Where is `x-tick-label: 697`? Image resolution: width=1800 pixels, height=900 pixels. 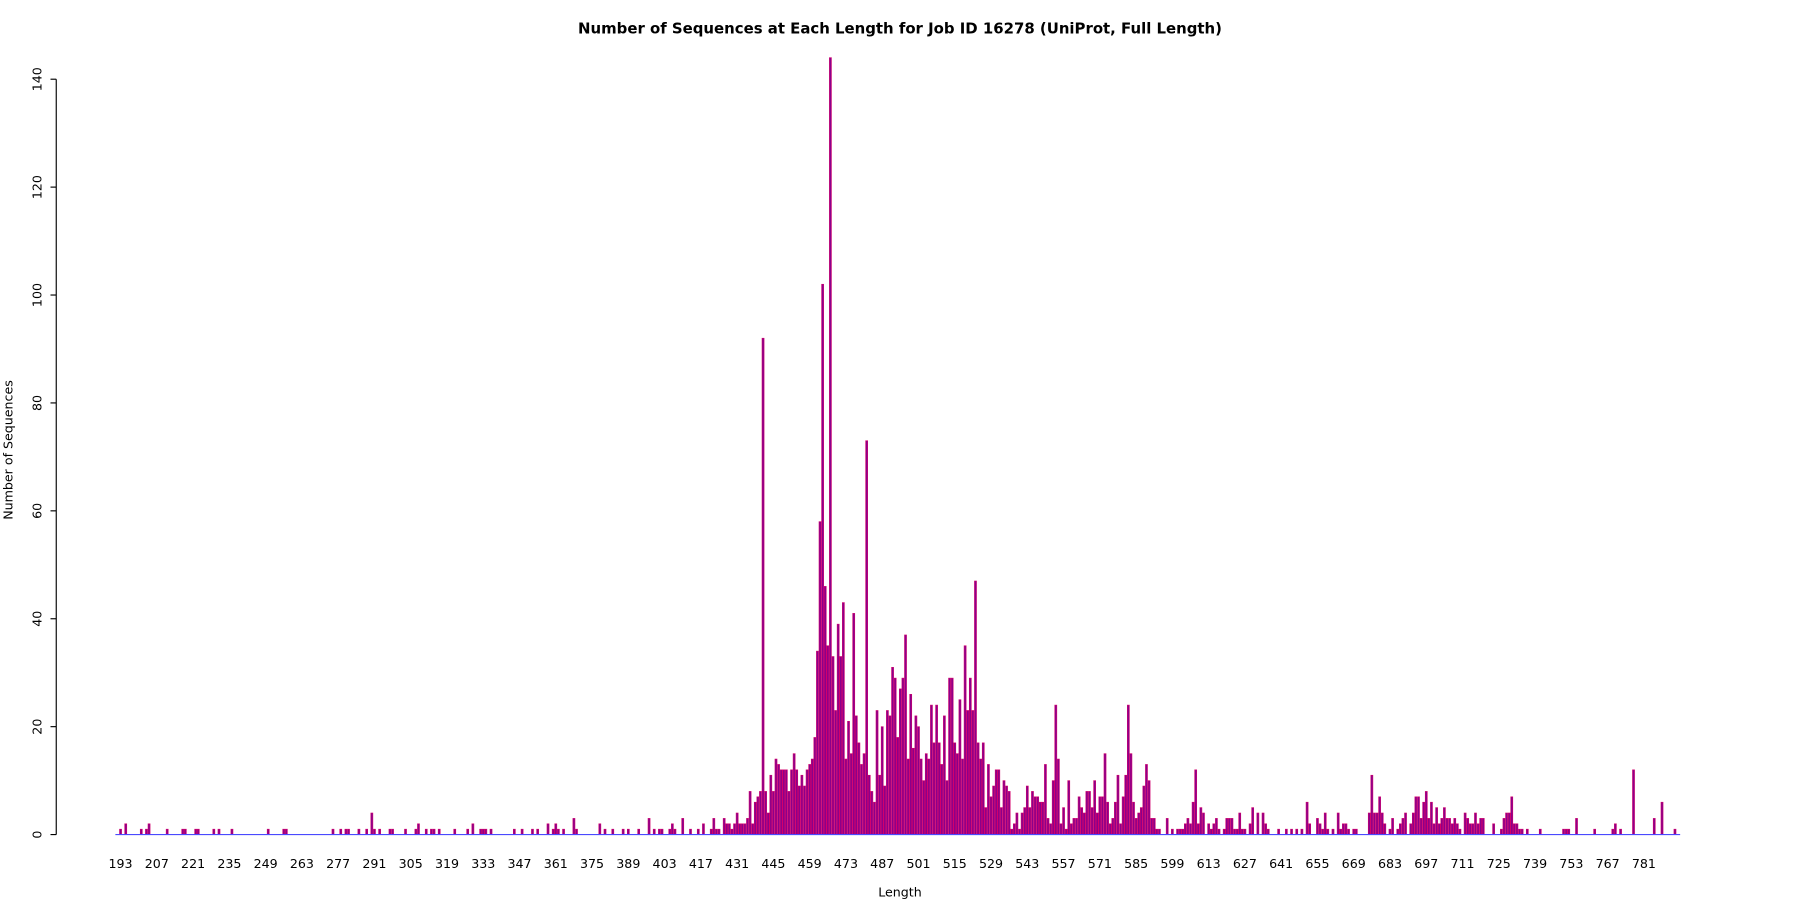 x-tick-label: 697 is located at coordinates (1426, 863).